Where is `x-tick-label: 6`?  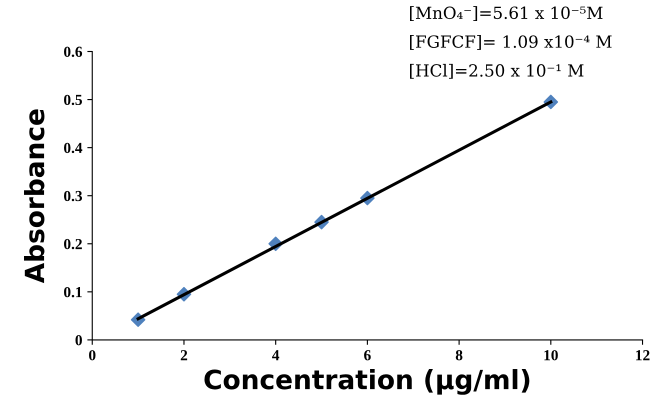 x-tick-label: 6 is located at coordinates (367, 355).